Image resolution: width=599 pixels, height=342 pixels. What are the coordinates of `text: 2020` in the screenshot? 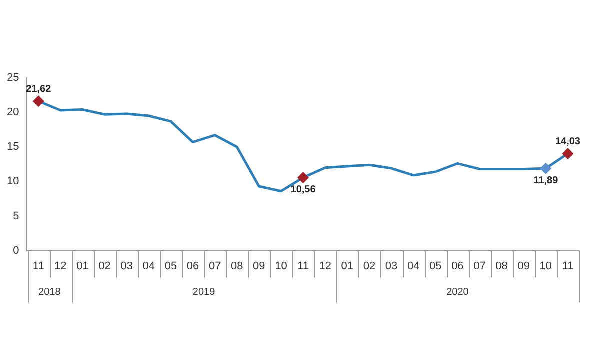 It's located at (458, 292).